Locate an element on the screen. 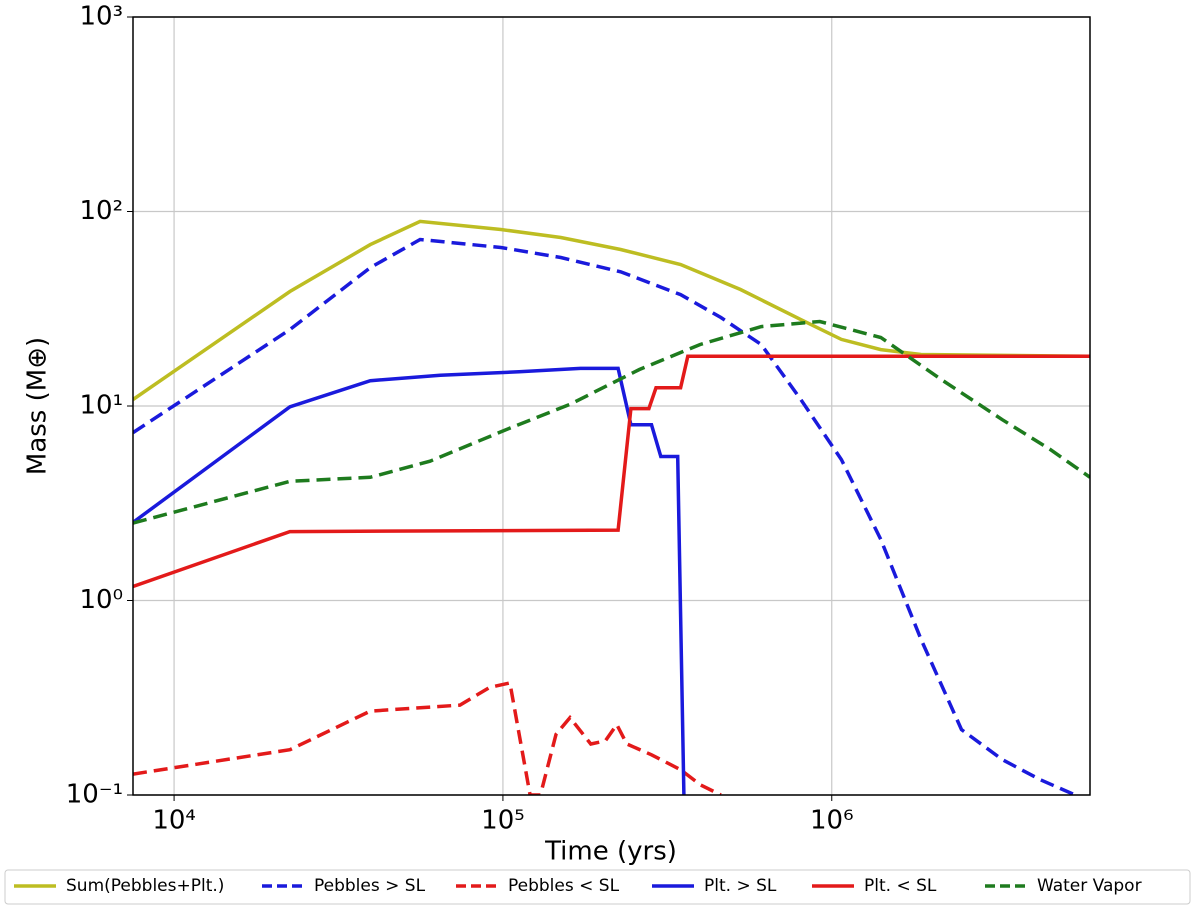 The width and height of the screenshot is (1200, 915). legend-box is located at coordinates (597, 887).